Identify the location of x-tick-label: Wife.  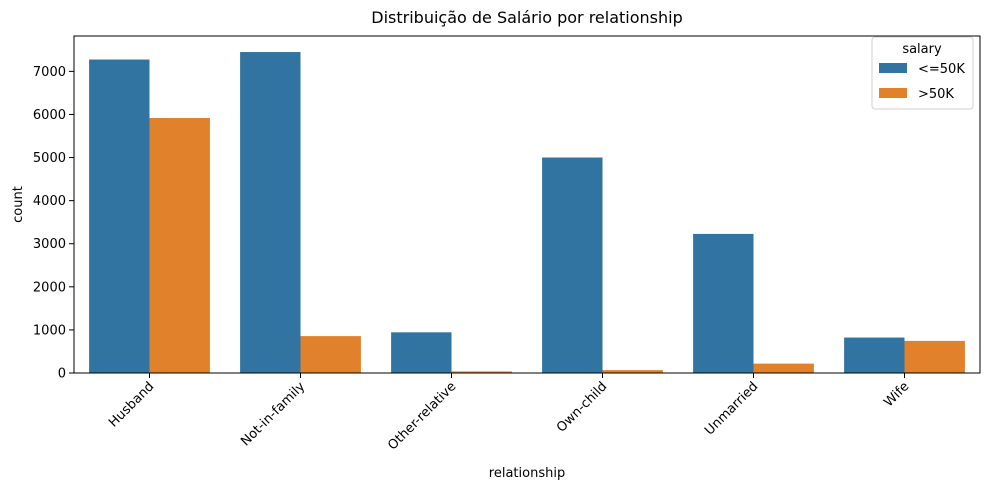
(896, 394).